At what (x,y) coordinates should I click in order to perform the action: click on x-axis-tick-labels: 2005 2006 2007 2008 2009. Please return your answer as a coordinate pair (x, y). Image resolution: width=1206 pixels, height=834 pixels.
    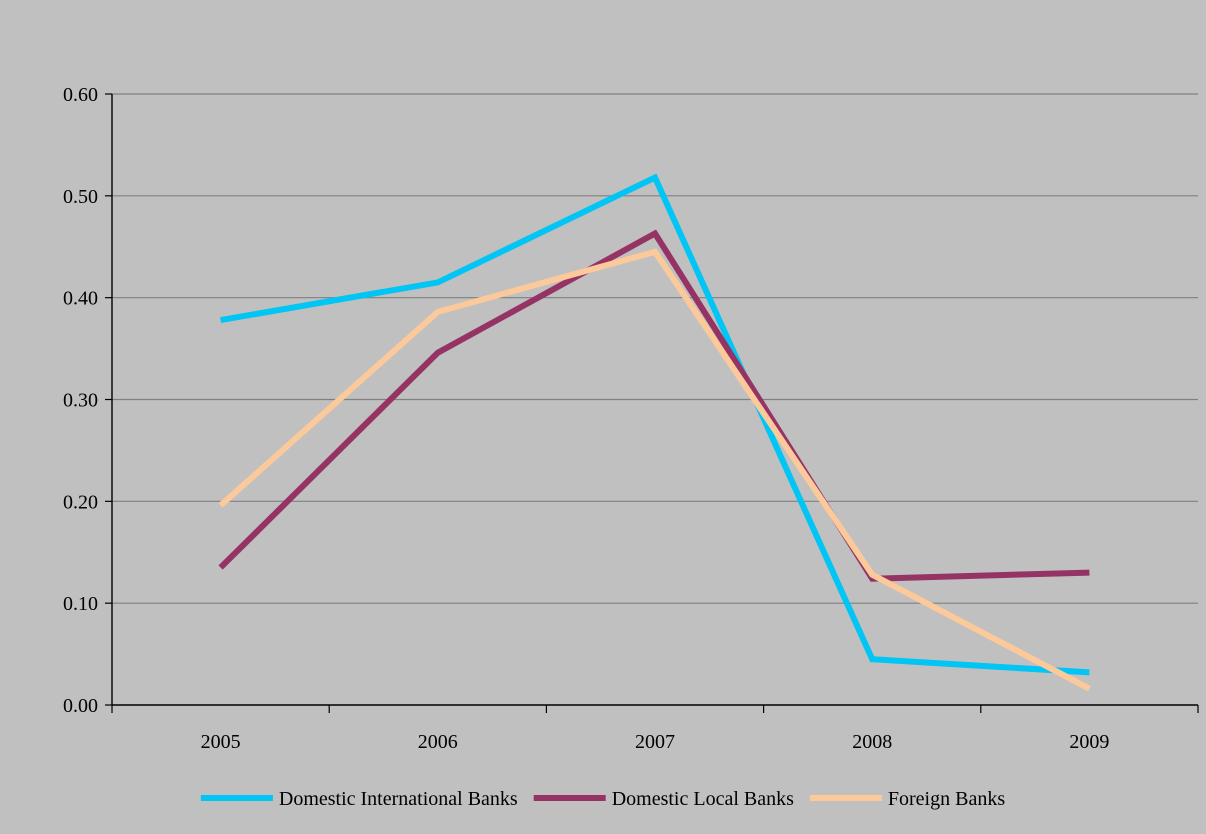
    Looking at the image, I should click on (655, 742).